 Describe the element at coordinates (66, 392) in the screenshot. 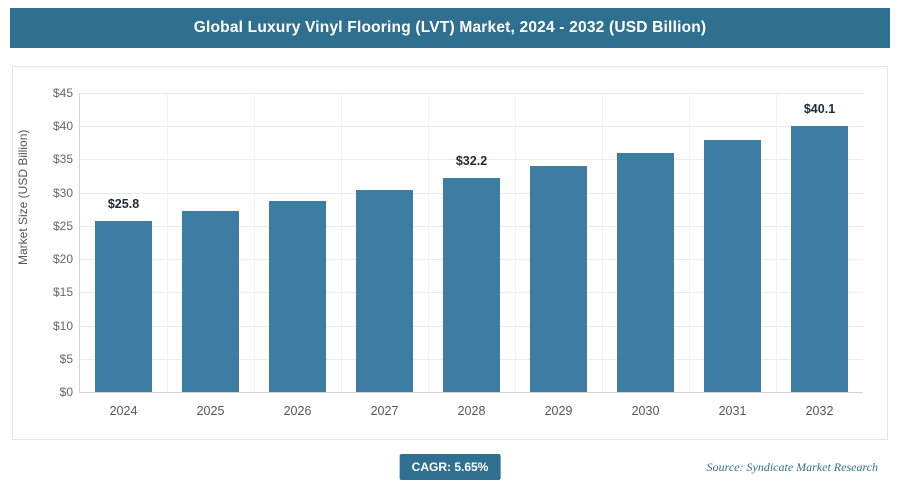

I see `y-axis-tick-label: $0` at that location.